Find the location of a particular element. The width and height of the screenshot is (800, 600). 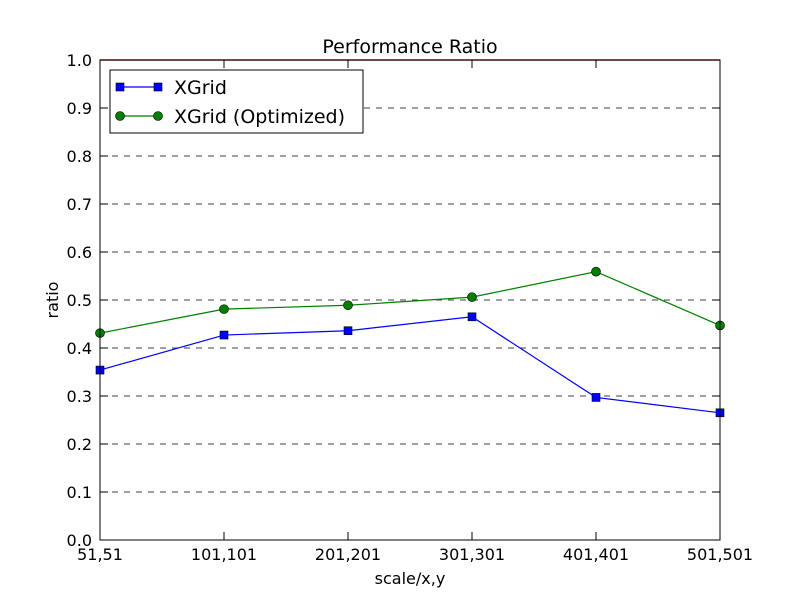

x-tick-label: 501,501 is located at coordinates (720, 554).